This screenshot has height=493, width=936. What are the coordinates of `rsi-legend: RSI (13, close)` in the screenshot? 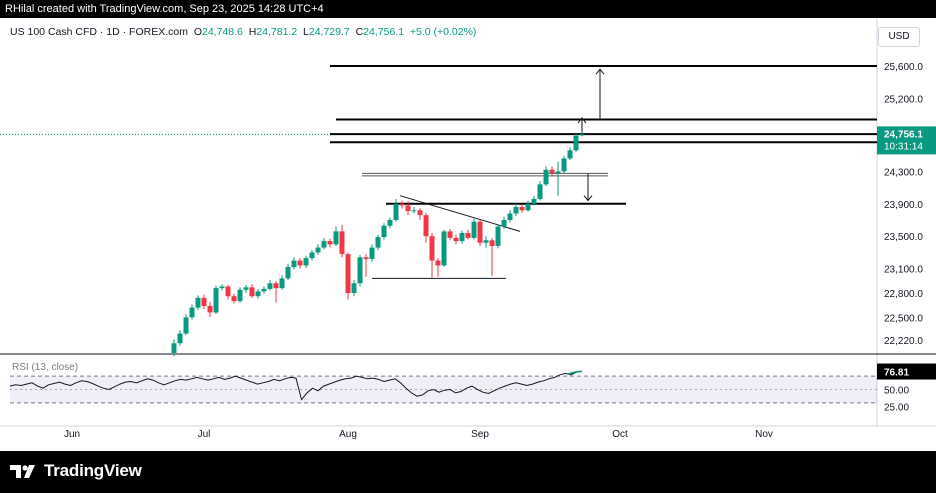 It's located at (45, 367).